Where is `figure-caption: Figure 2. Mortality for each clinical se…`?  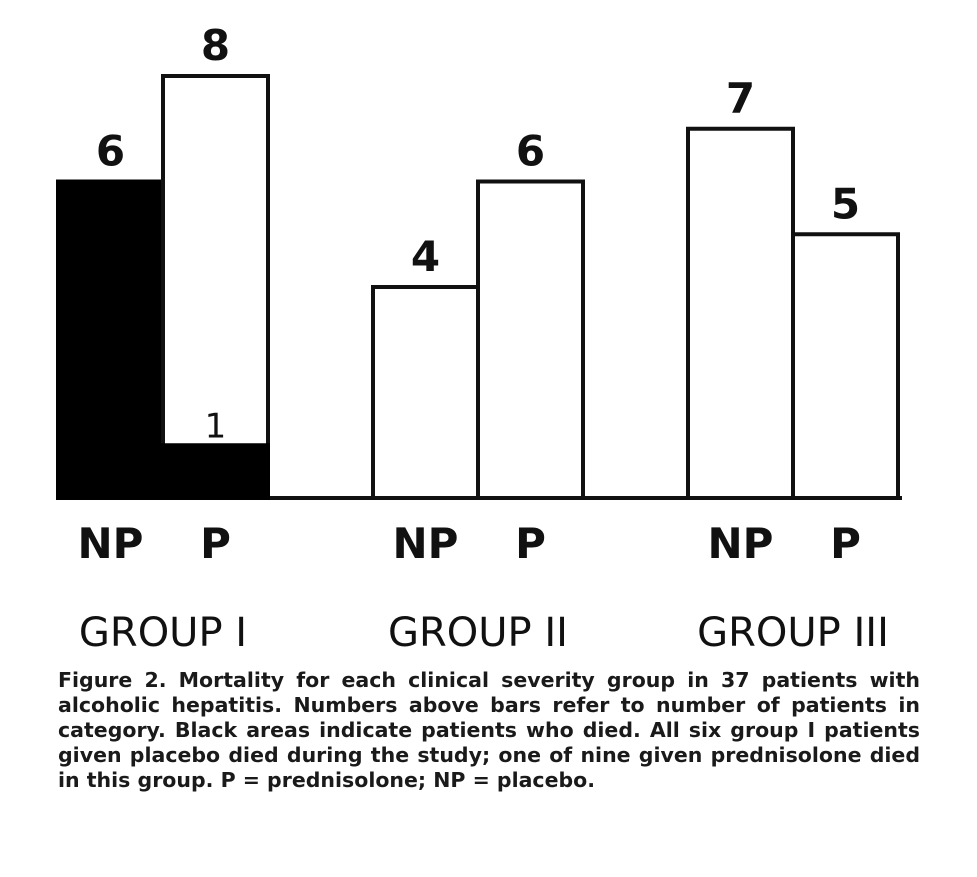 figure-caption: Figure 2. Mortality for each clinical se… is located at coordinates (489, 730).